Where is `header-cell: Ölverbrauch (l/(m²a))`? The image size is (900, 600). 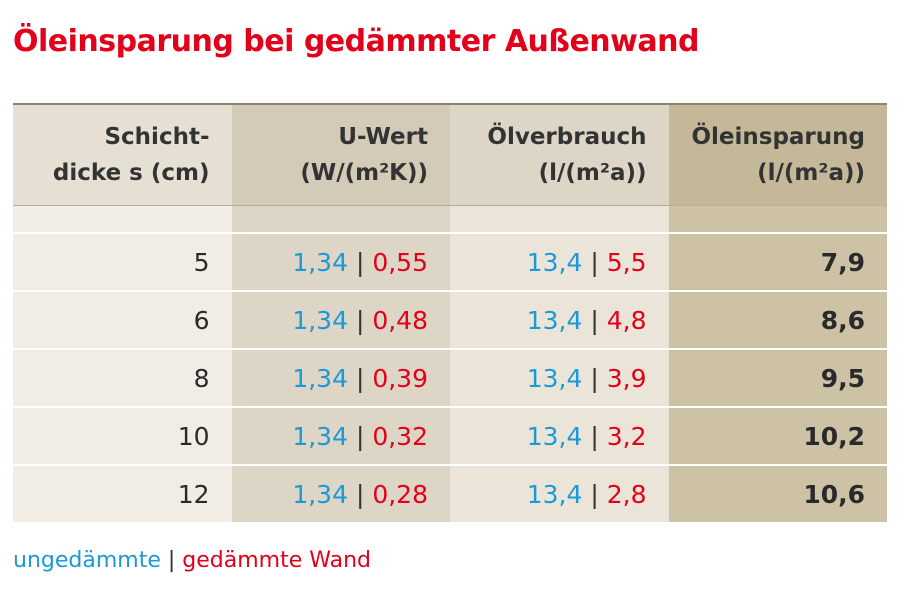
header-cell: Ölverbrauch (l/(m²a)) is located at coordinates (559, 155).